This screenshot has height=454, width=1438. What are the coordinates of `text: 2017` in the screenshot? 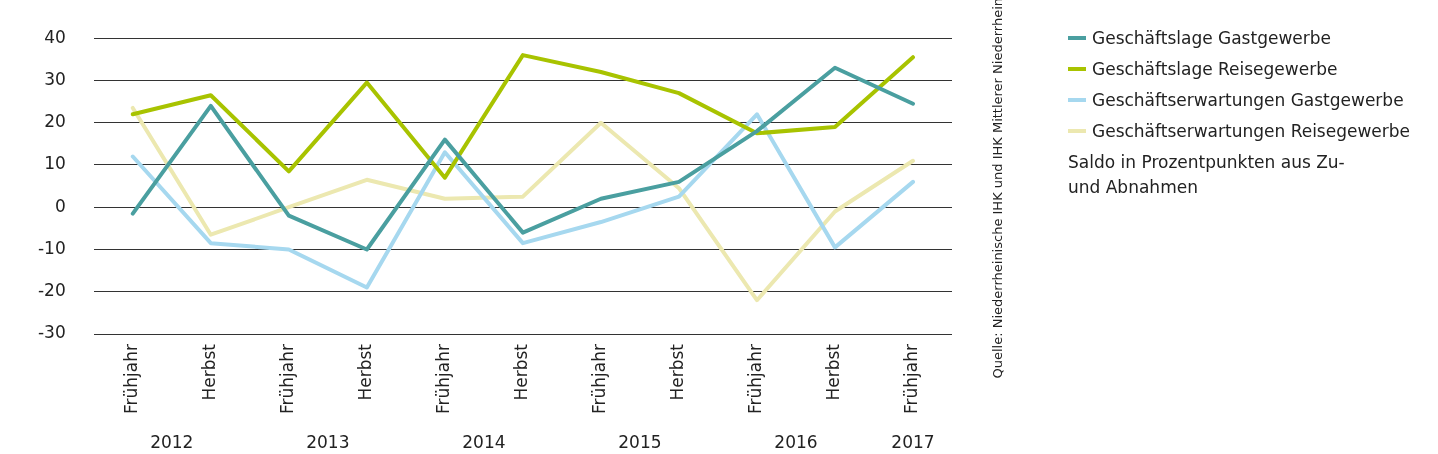 It's located at (913, 441).